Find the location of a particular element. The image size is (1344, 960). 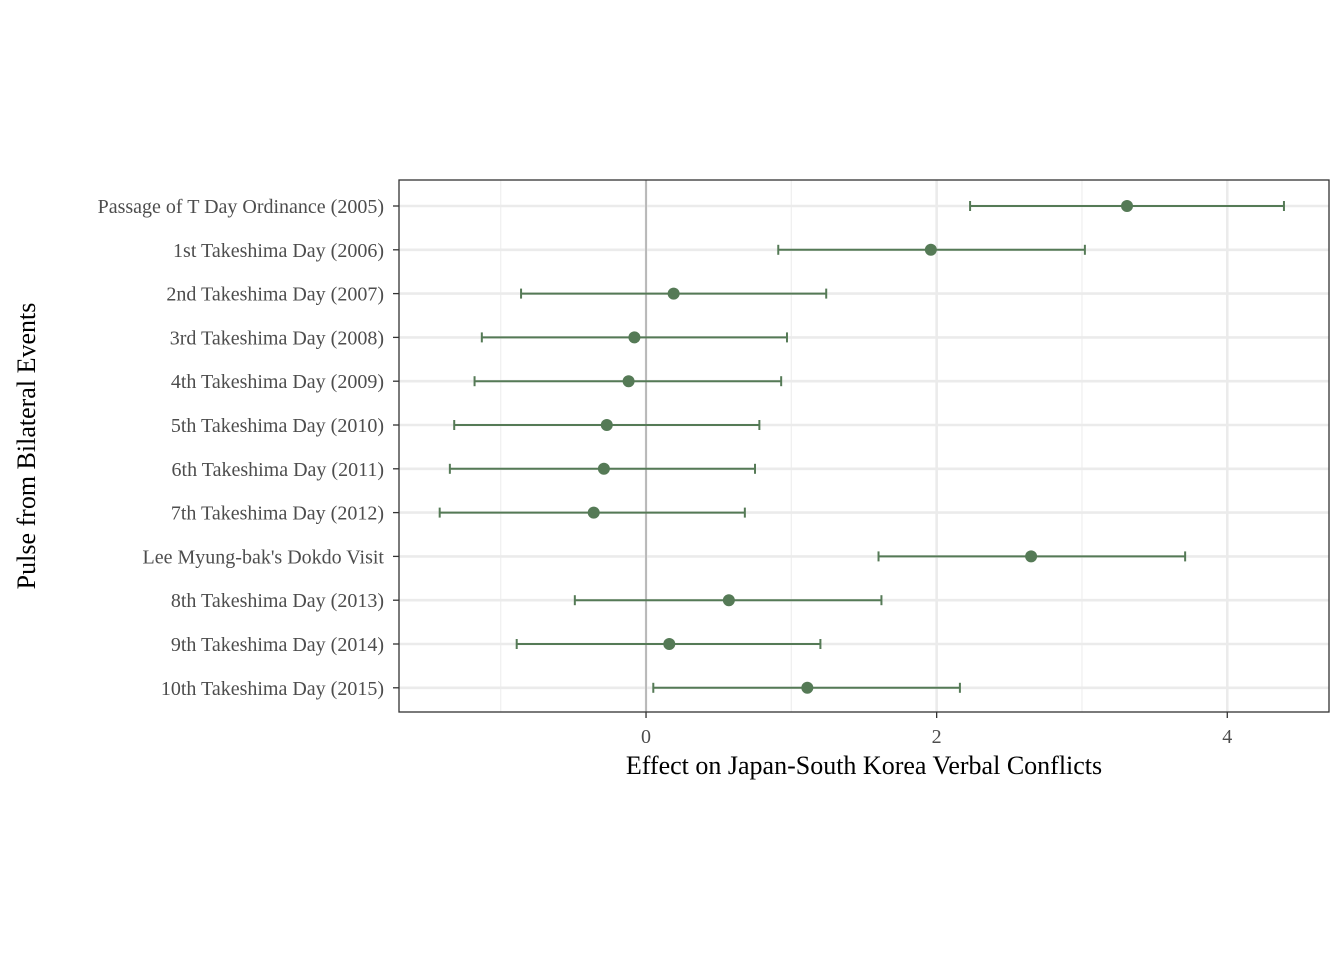

x-axis: 0 2 4 is located at coordinates (936, 730).